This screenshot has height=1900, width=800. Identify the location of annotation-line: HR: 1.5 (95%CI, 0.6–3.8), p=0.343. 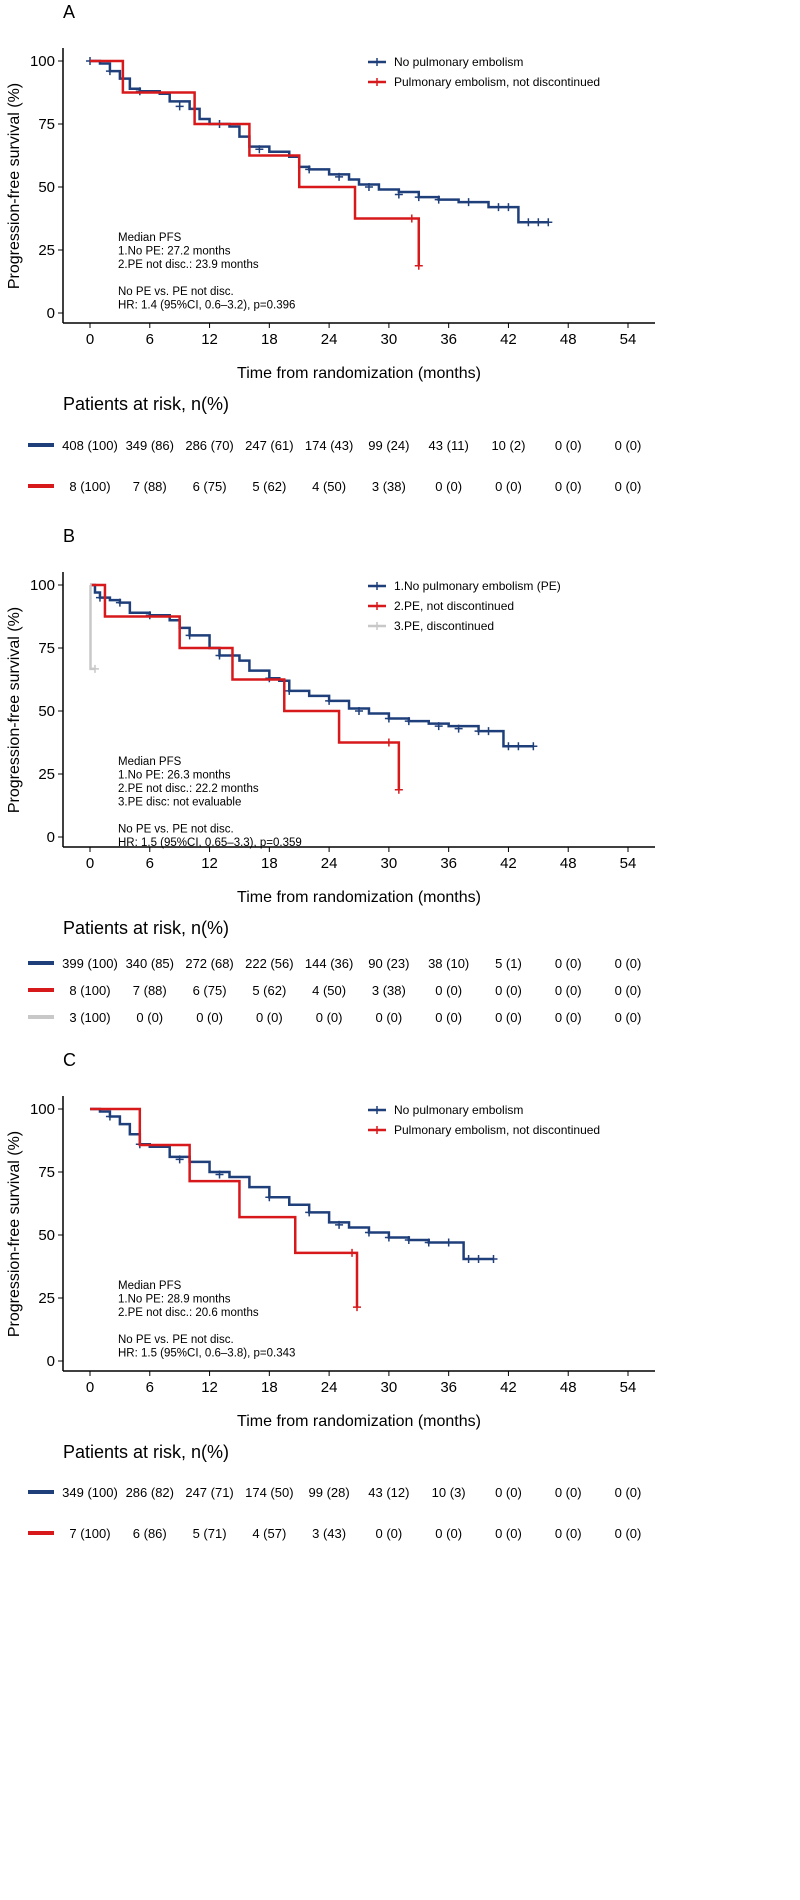
(206, 1354).